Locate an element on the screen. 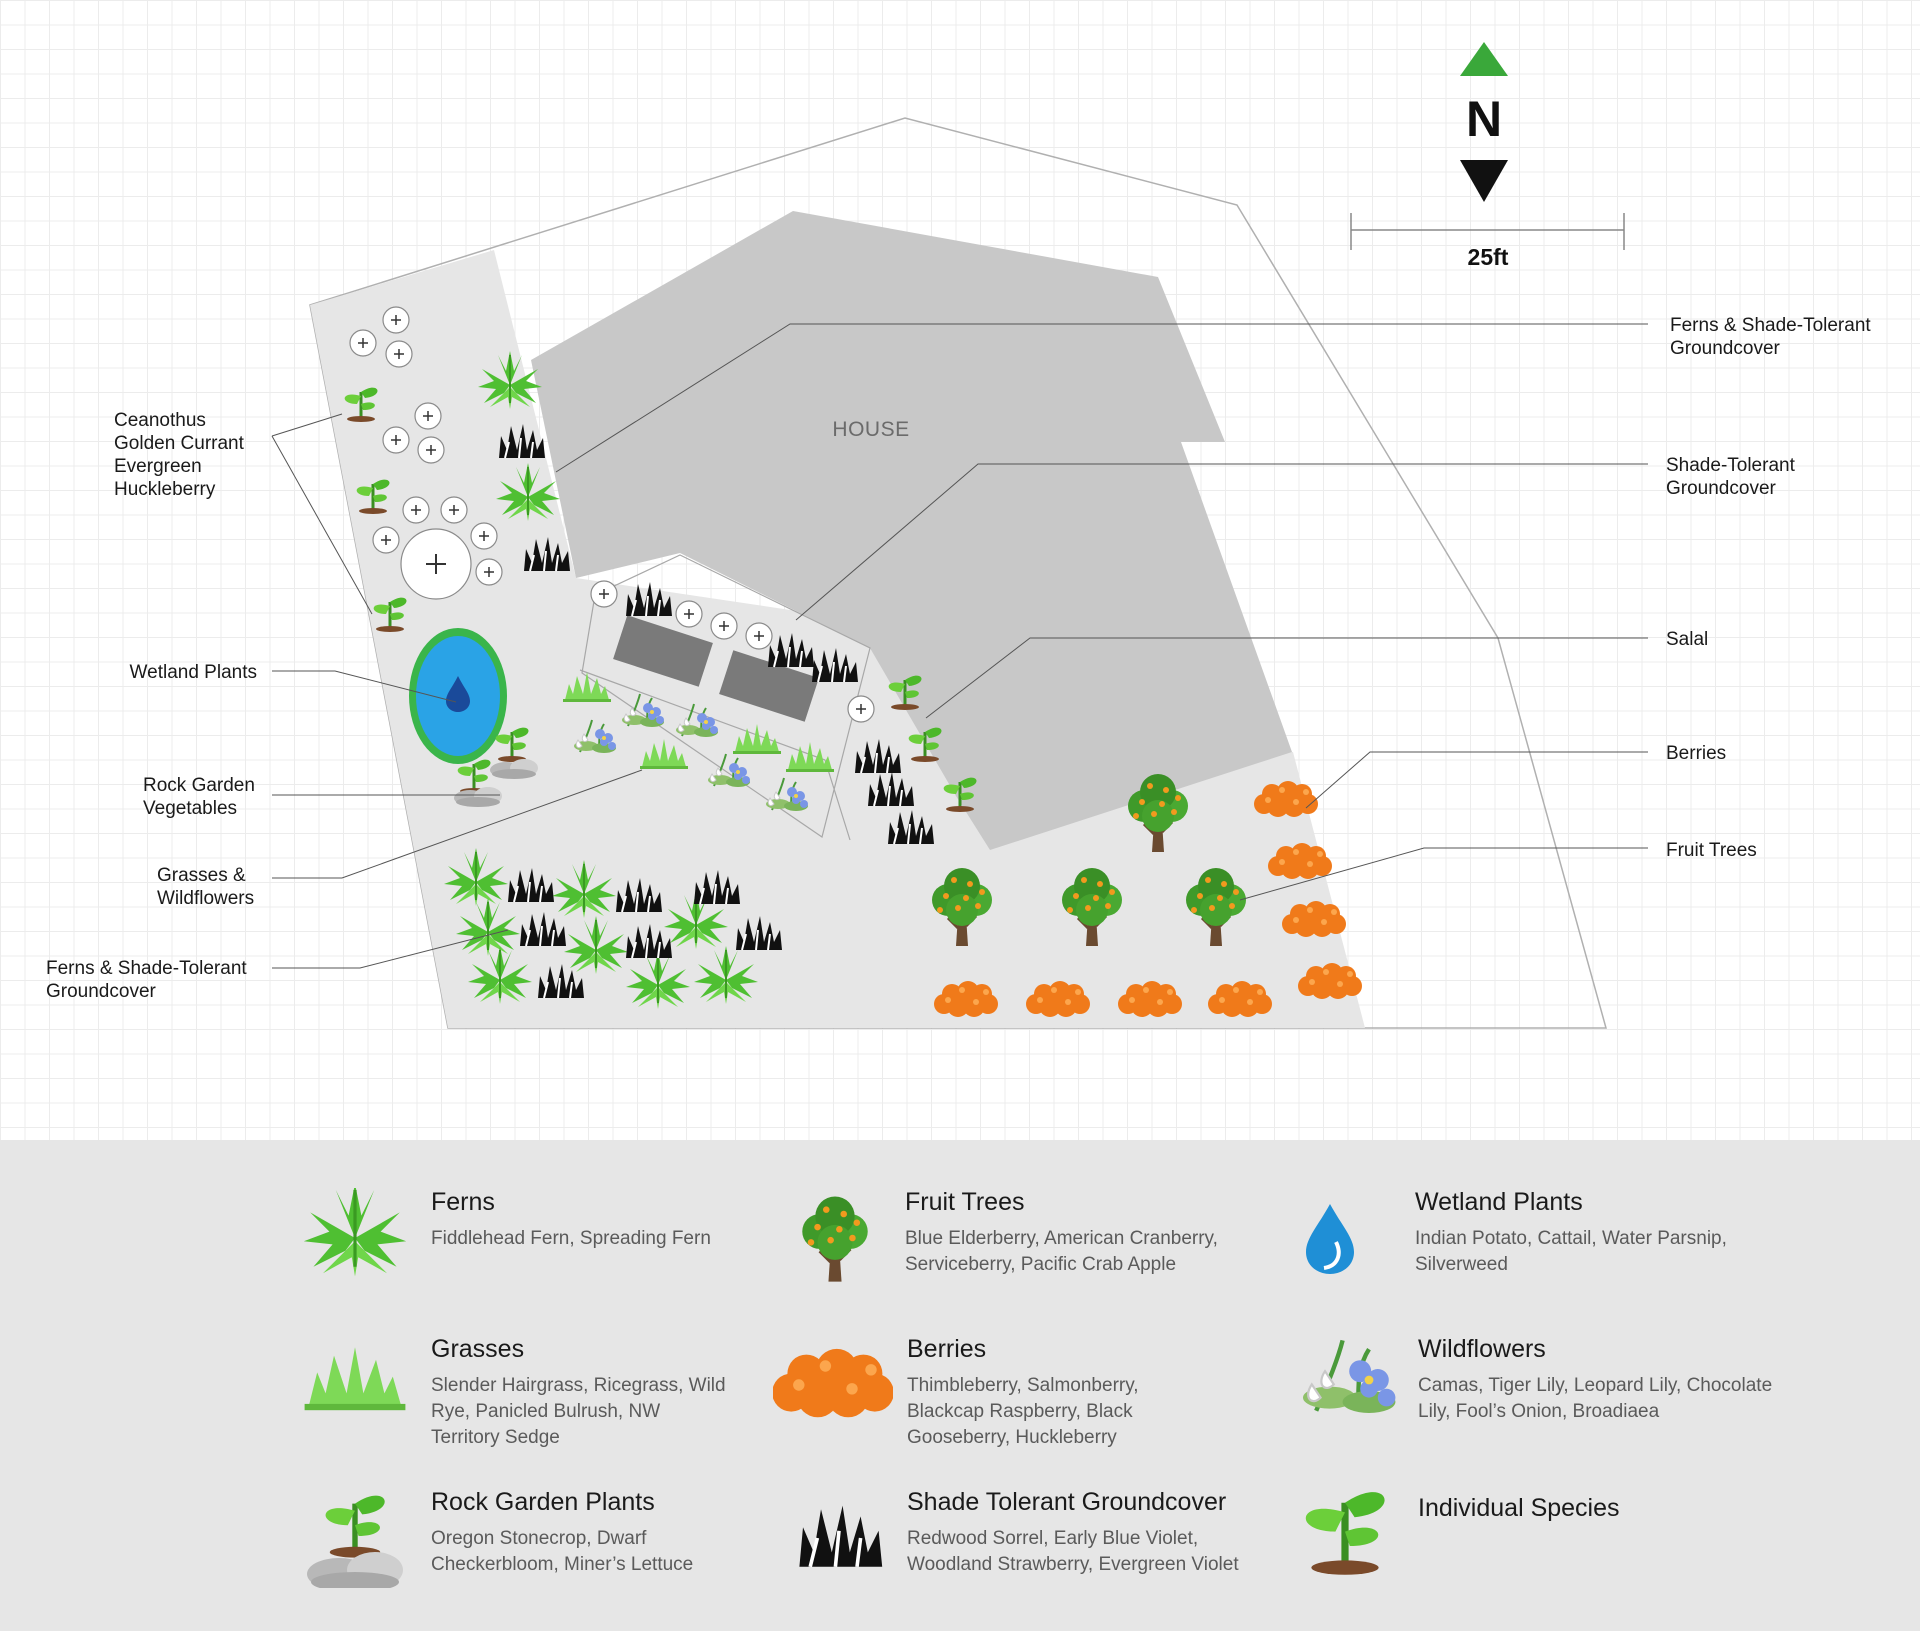 Image resolution: width=1920 pixels, height=1631 pixels. berry-icon is located at coordinates (833, 1383).